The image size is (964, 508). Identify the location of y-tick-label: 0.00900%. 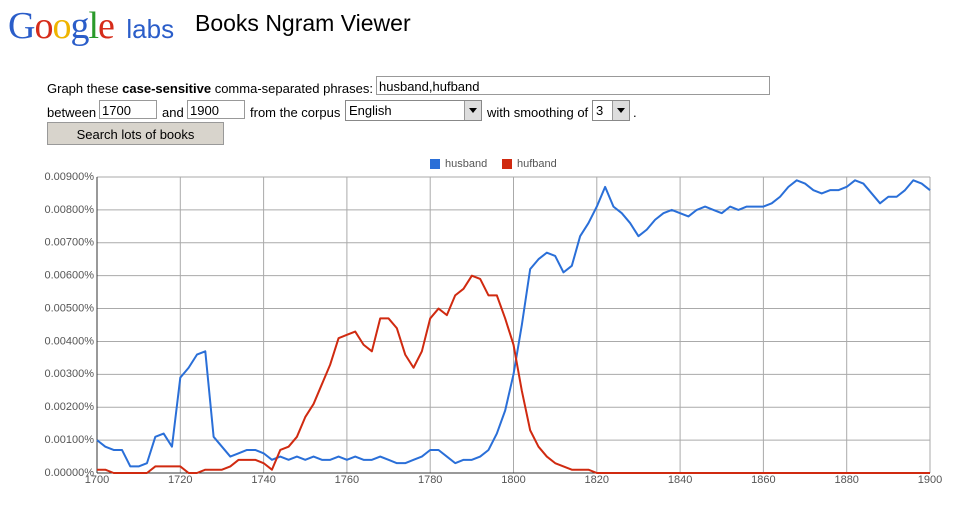
(69, 177).